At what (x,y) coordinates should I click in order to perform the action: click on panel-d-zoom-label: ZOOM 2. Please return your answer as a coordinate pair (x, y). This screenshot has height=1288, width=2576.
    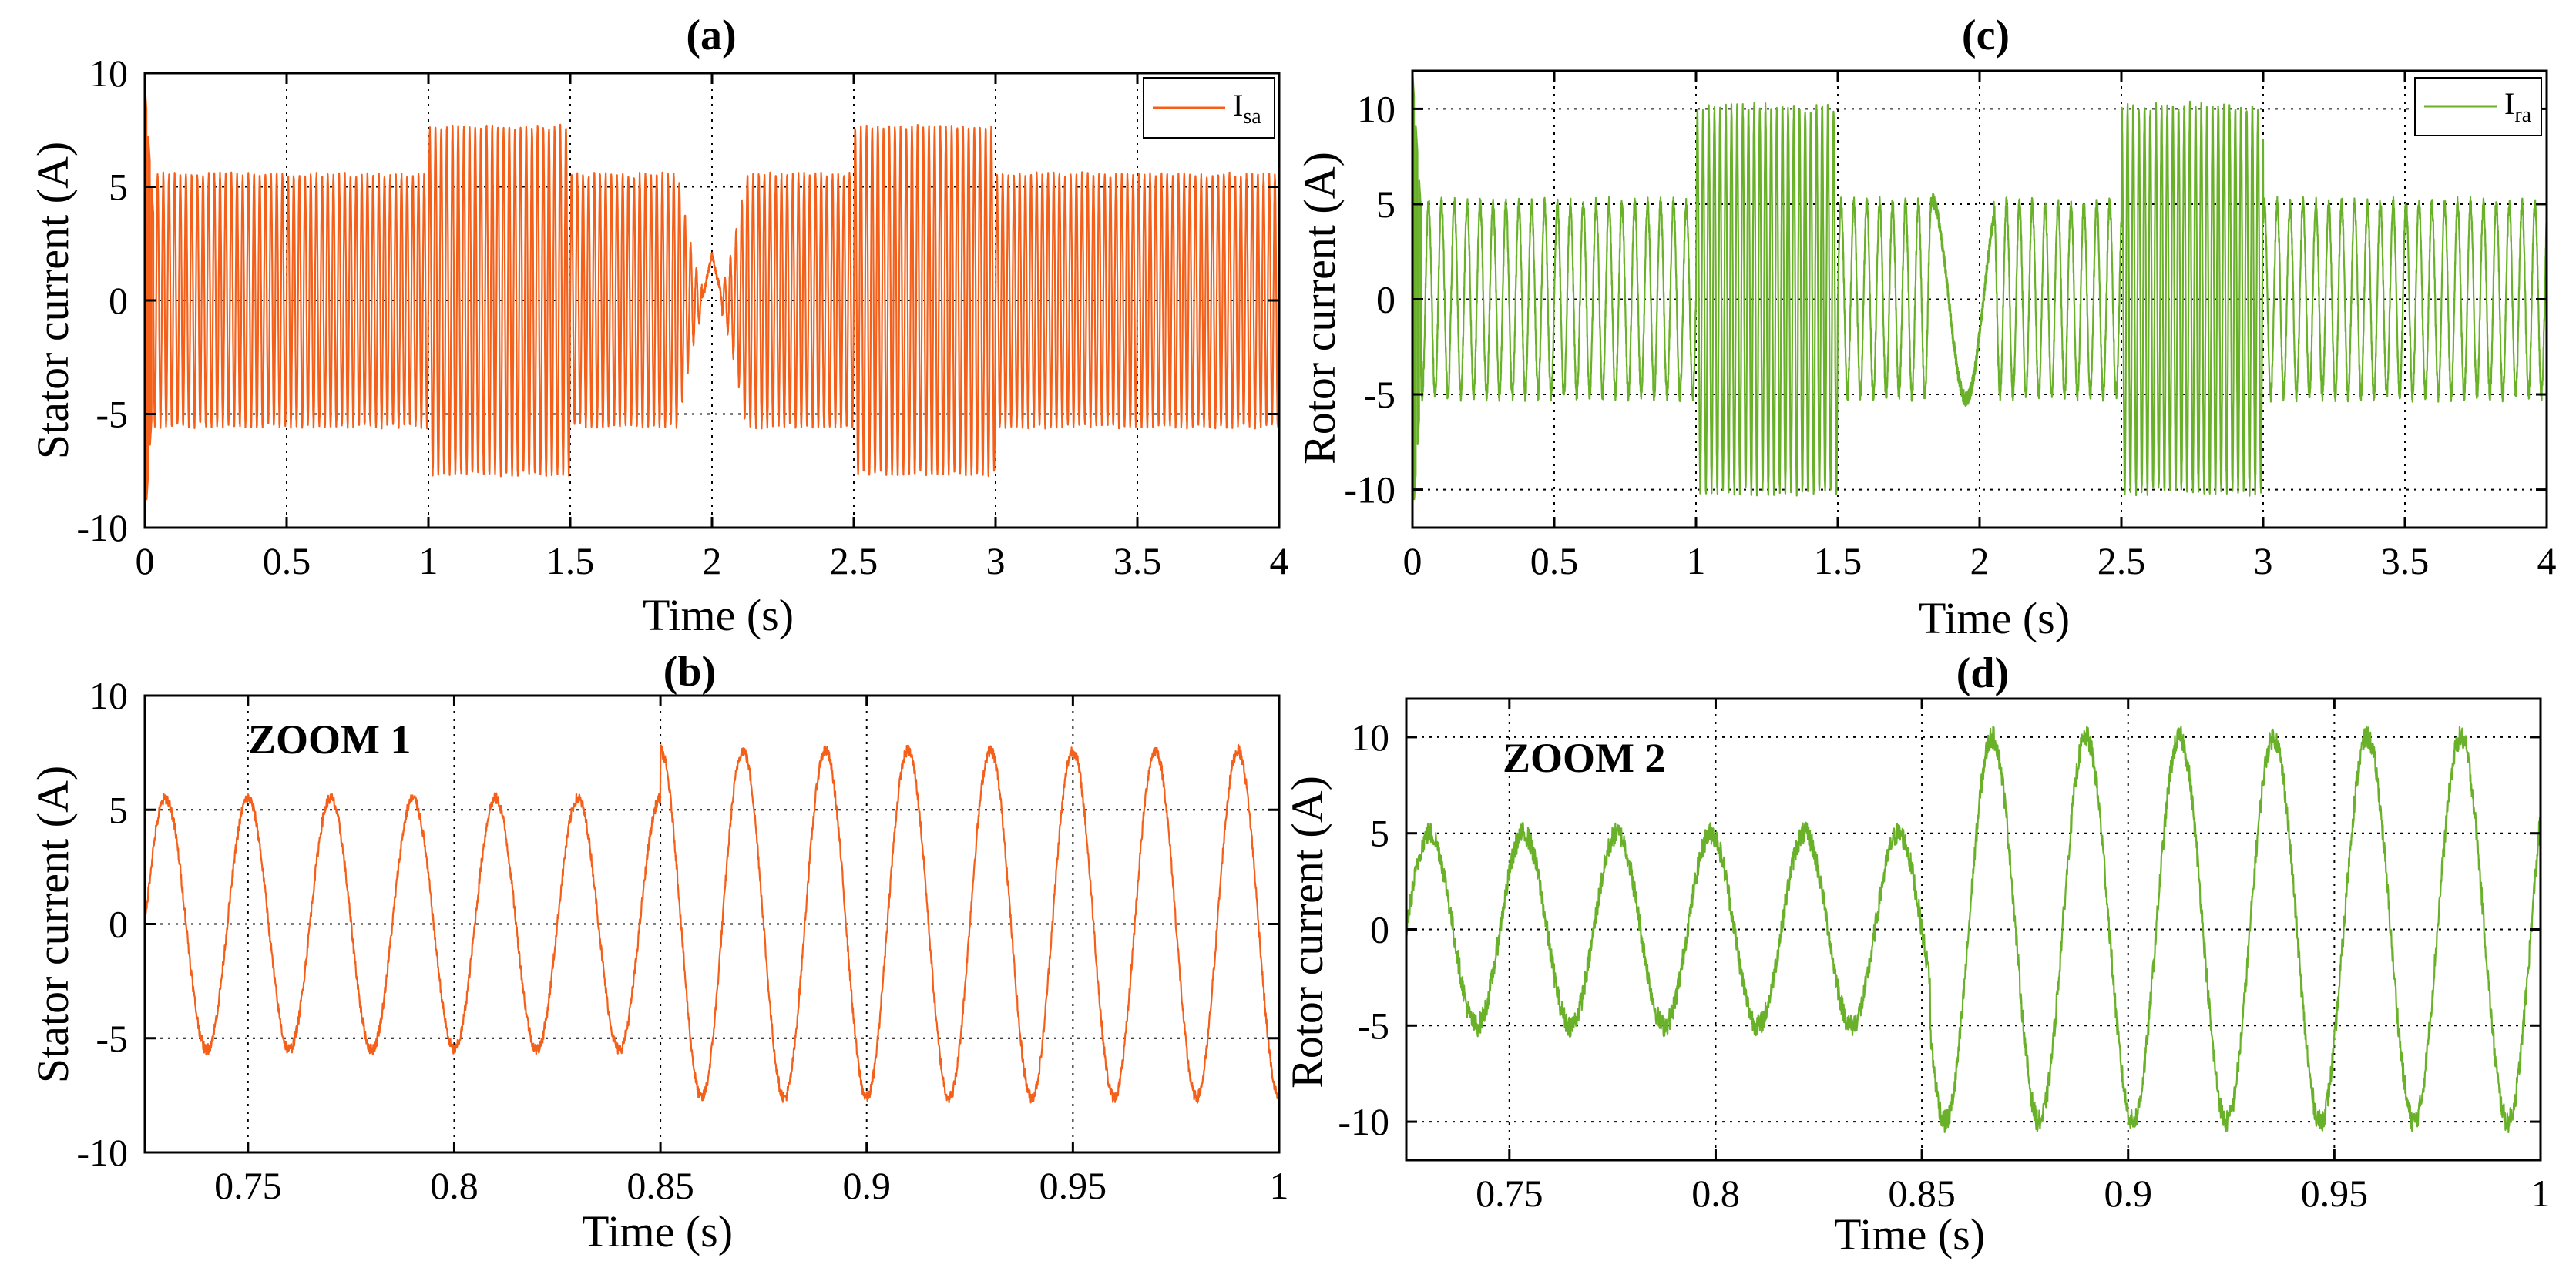
    Looking at the image, I should click on (1584, 758).